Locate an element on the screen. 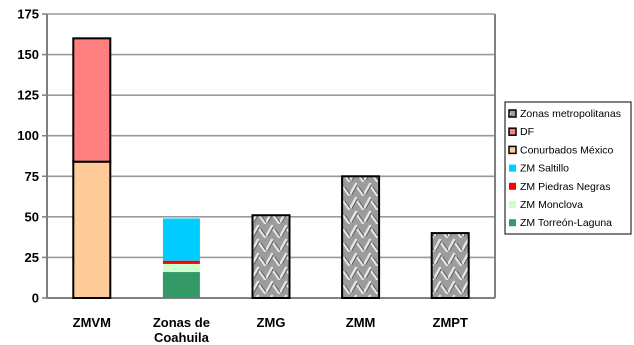  y-tick-label: 175 is located at coordinates (28, 14).